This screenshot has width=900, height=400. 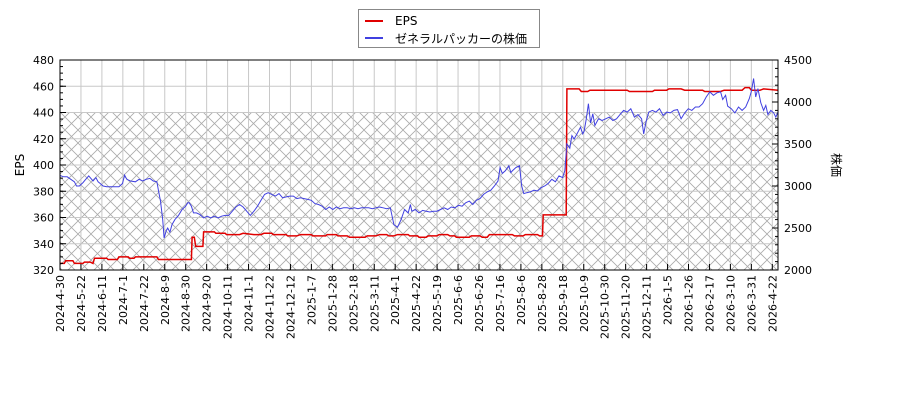 I want to click on y-left-tick-label: 440, so click(x=43, y=113).